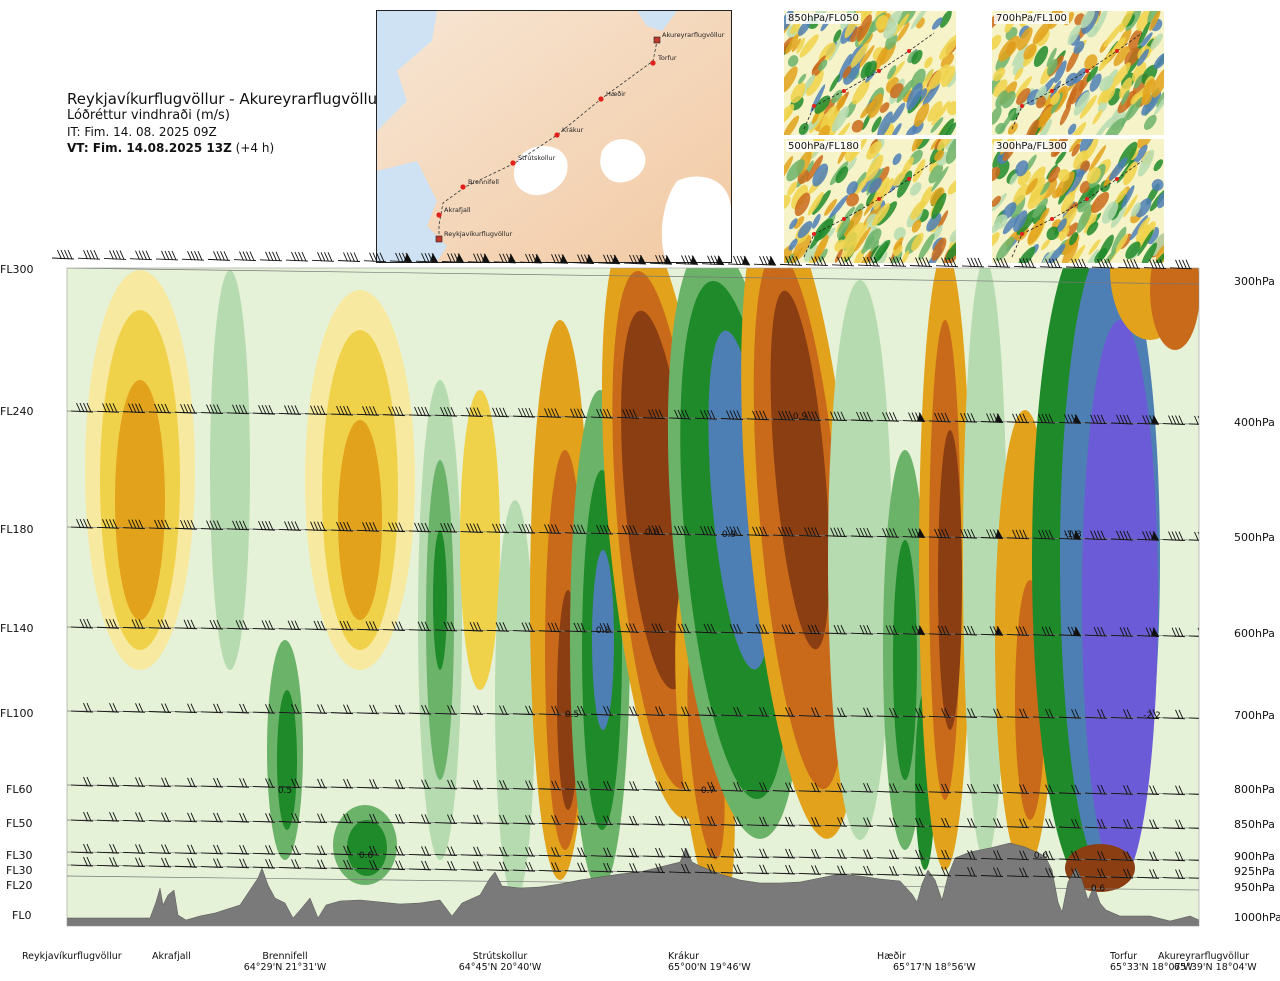 This screenshot has height=981, width=1280. I want to click on loc-reykjavik-name: Reykjavíkurflugvöllur, so click(72, 956).